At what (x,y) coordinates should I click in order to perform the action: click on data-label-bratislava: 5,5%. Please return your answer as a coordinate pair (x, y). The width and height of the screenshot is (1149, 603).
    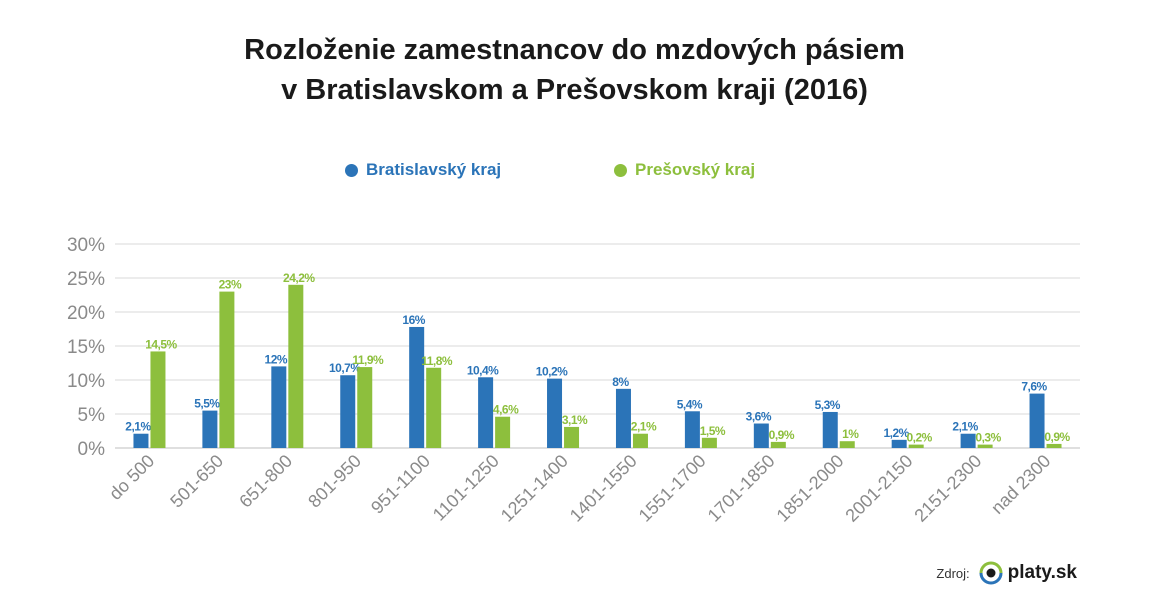
    Looking at the image, I should click on (207, 404).